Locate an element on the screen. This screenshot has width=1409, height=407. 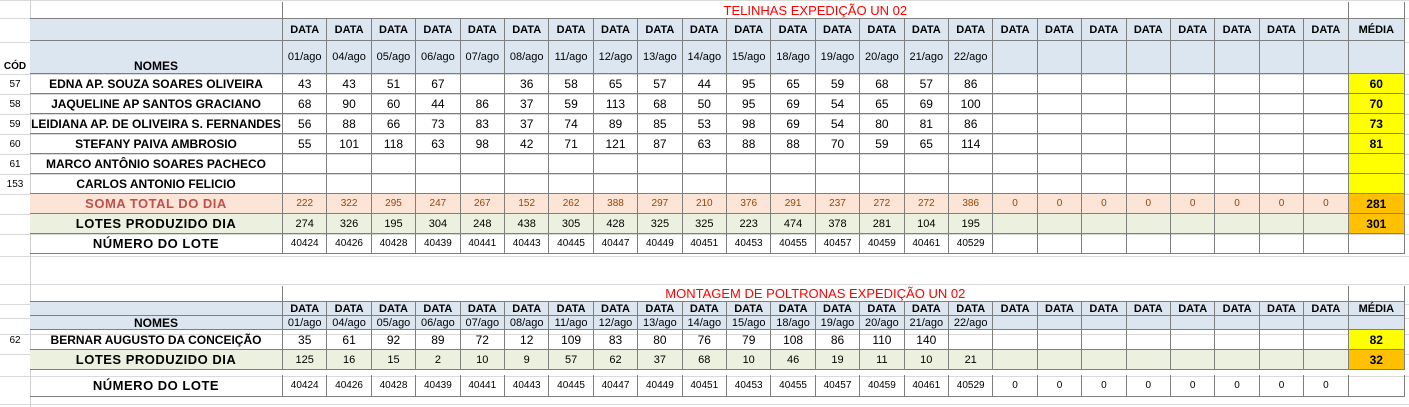
cod-cell: 153 is located at coordinates (15, 184).